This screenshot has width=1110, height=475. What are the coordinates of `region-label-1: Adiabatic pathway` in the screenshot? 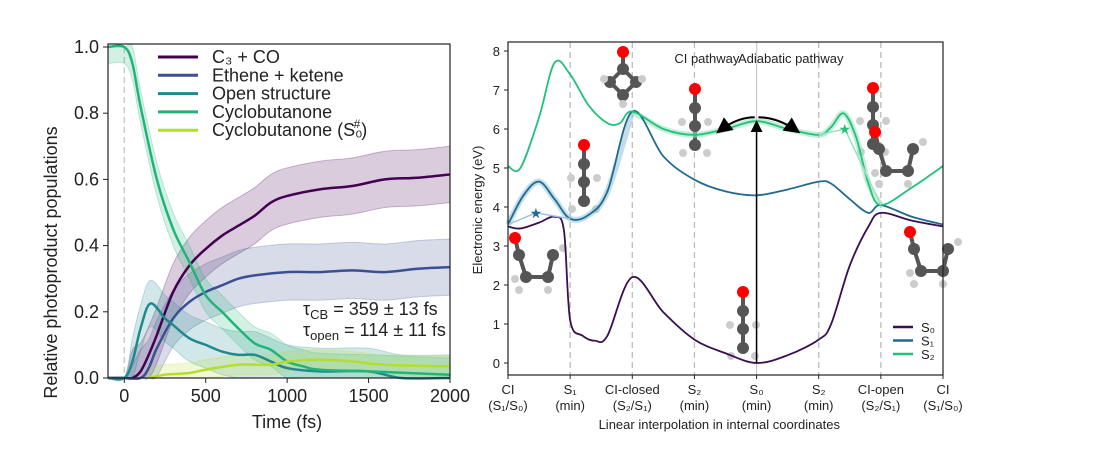 It's located at (791, 58).